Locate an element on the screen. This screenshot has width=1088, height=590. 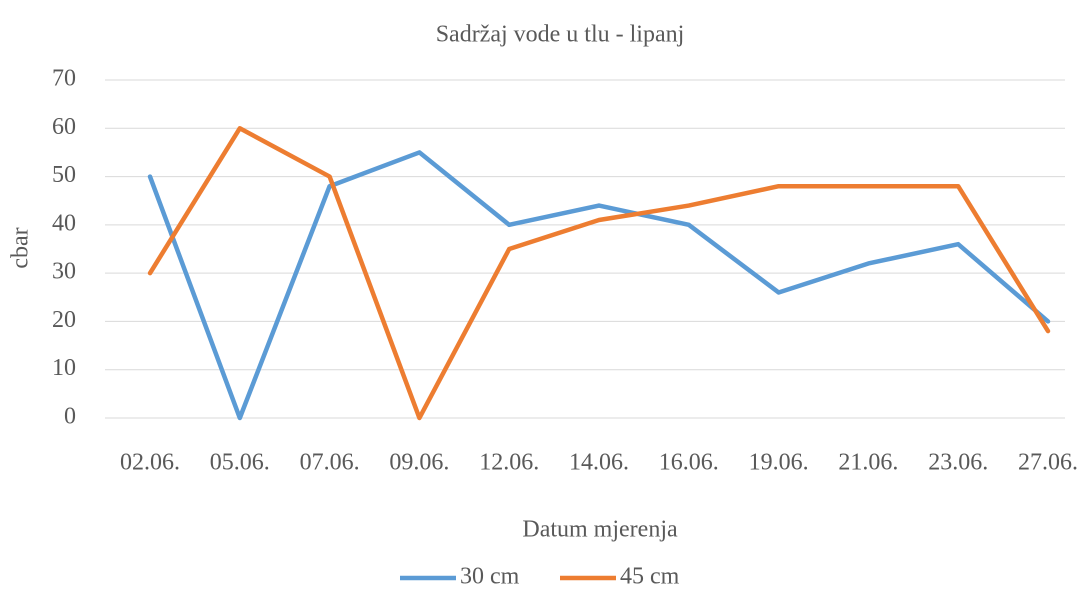
legend-label: 45 cm is located at coordinates (650, 577).